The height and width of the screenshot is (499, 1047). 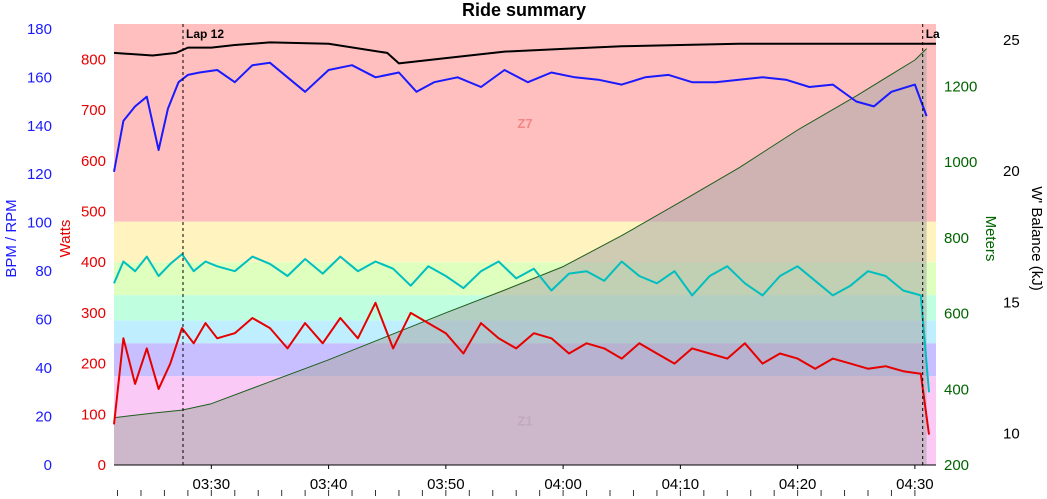 What do you see at coordinates (1011, 171) in the screenshot?
I see `wbal-tick-label: 20` at bounding box center [1011, 171].